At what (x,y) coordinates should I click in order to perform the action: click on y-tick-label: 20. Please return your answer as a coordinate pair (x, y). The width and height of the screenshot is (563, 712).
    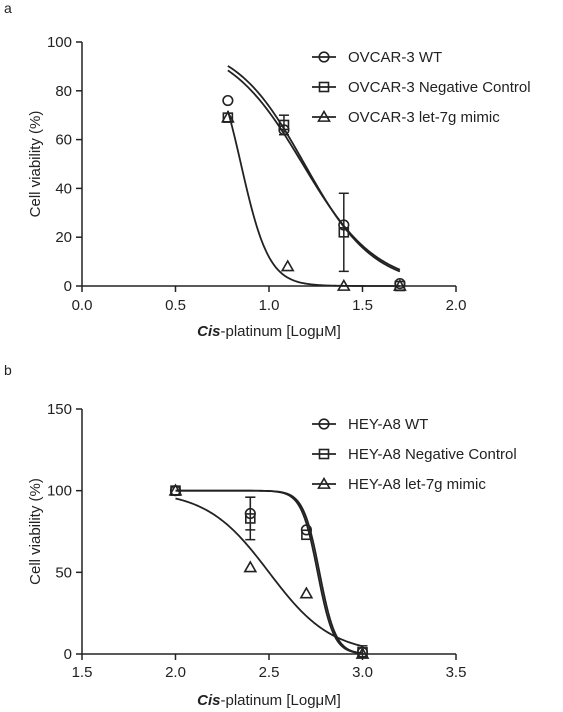
    Looking at the image, I should click on (63, 237).